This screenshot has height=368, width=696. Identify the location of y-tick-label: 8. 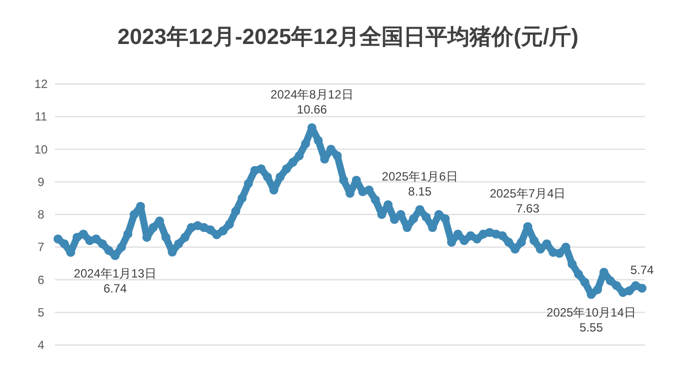
(41, 215).